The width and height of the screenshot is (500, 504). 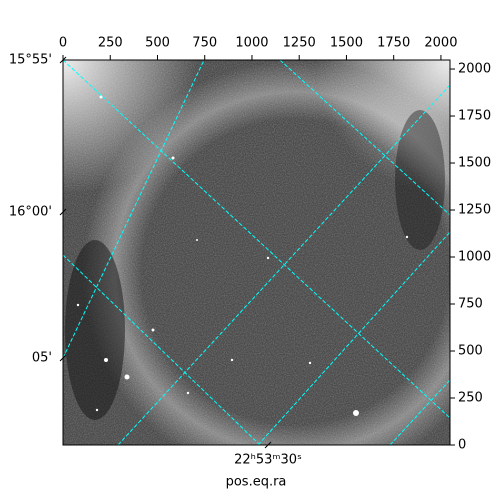 I want to click on wcs-y-tick-label: 15°55', so click(x=30, y=60).